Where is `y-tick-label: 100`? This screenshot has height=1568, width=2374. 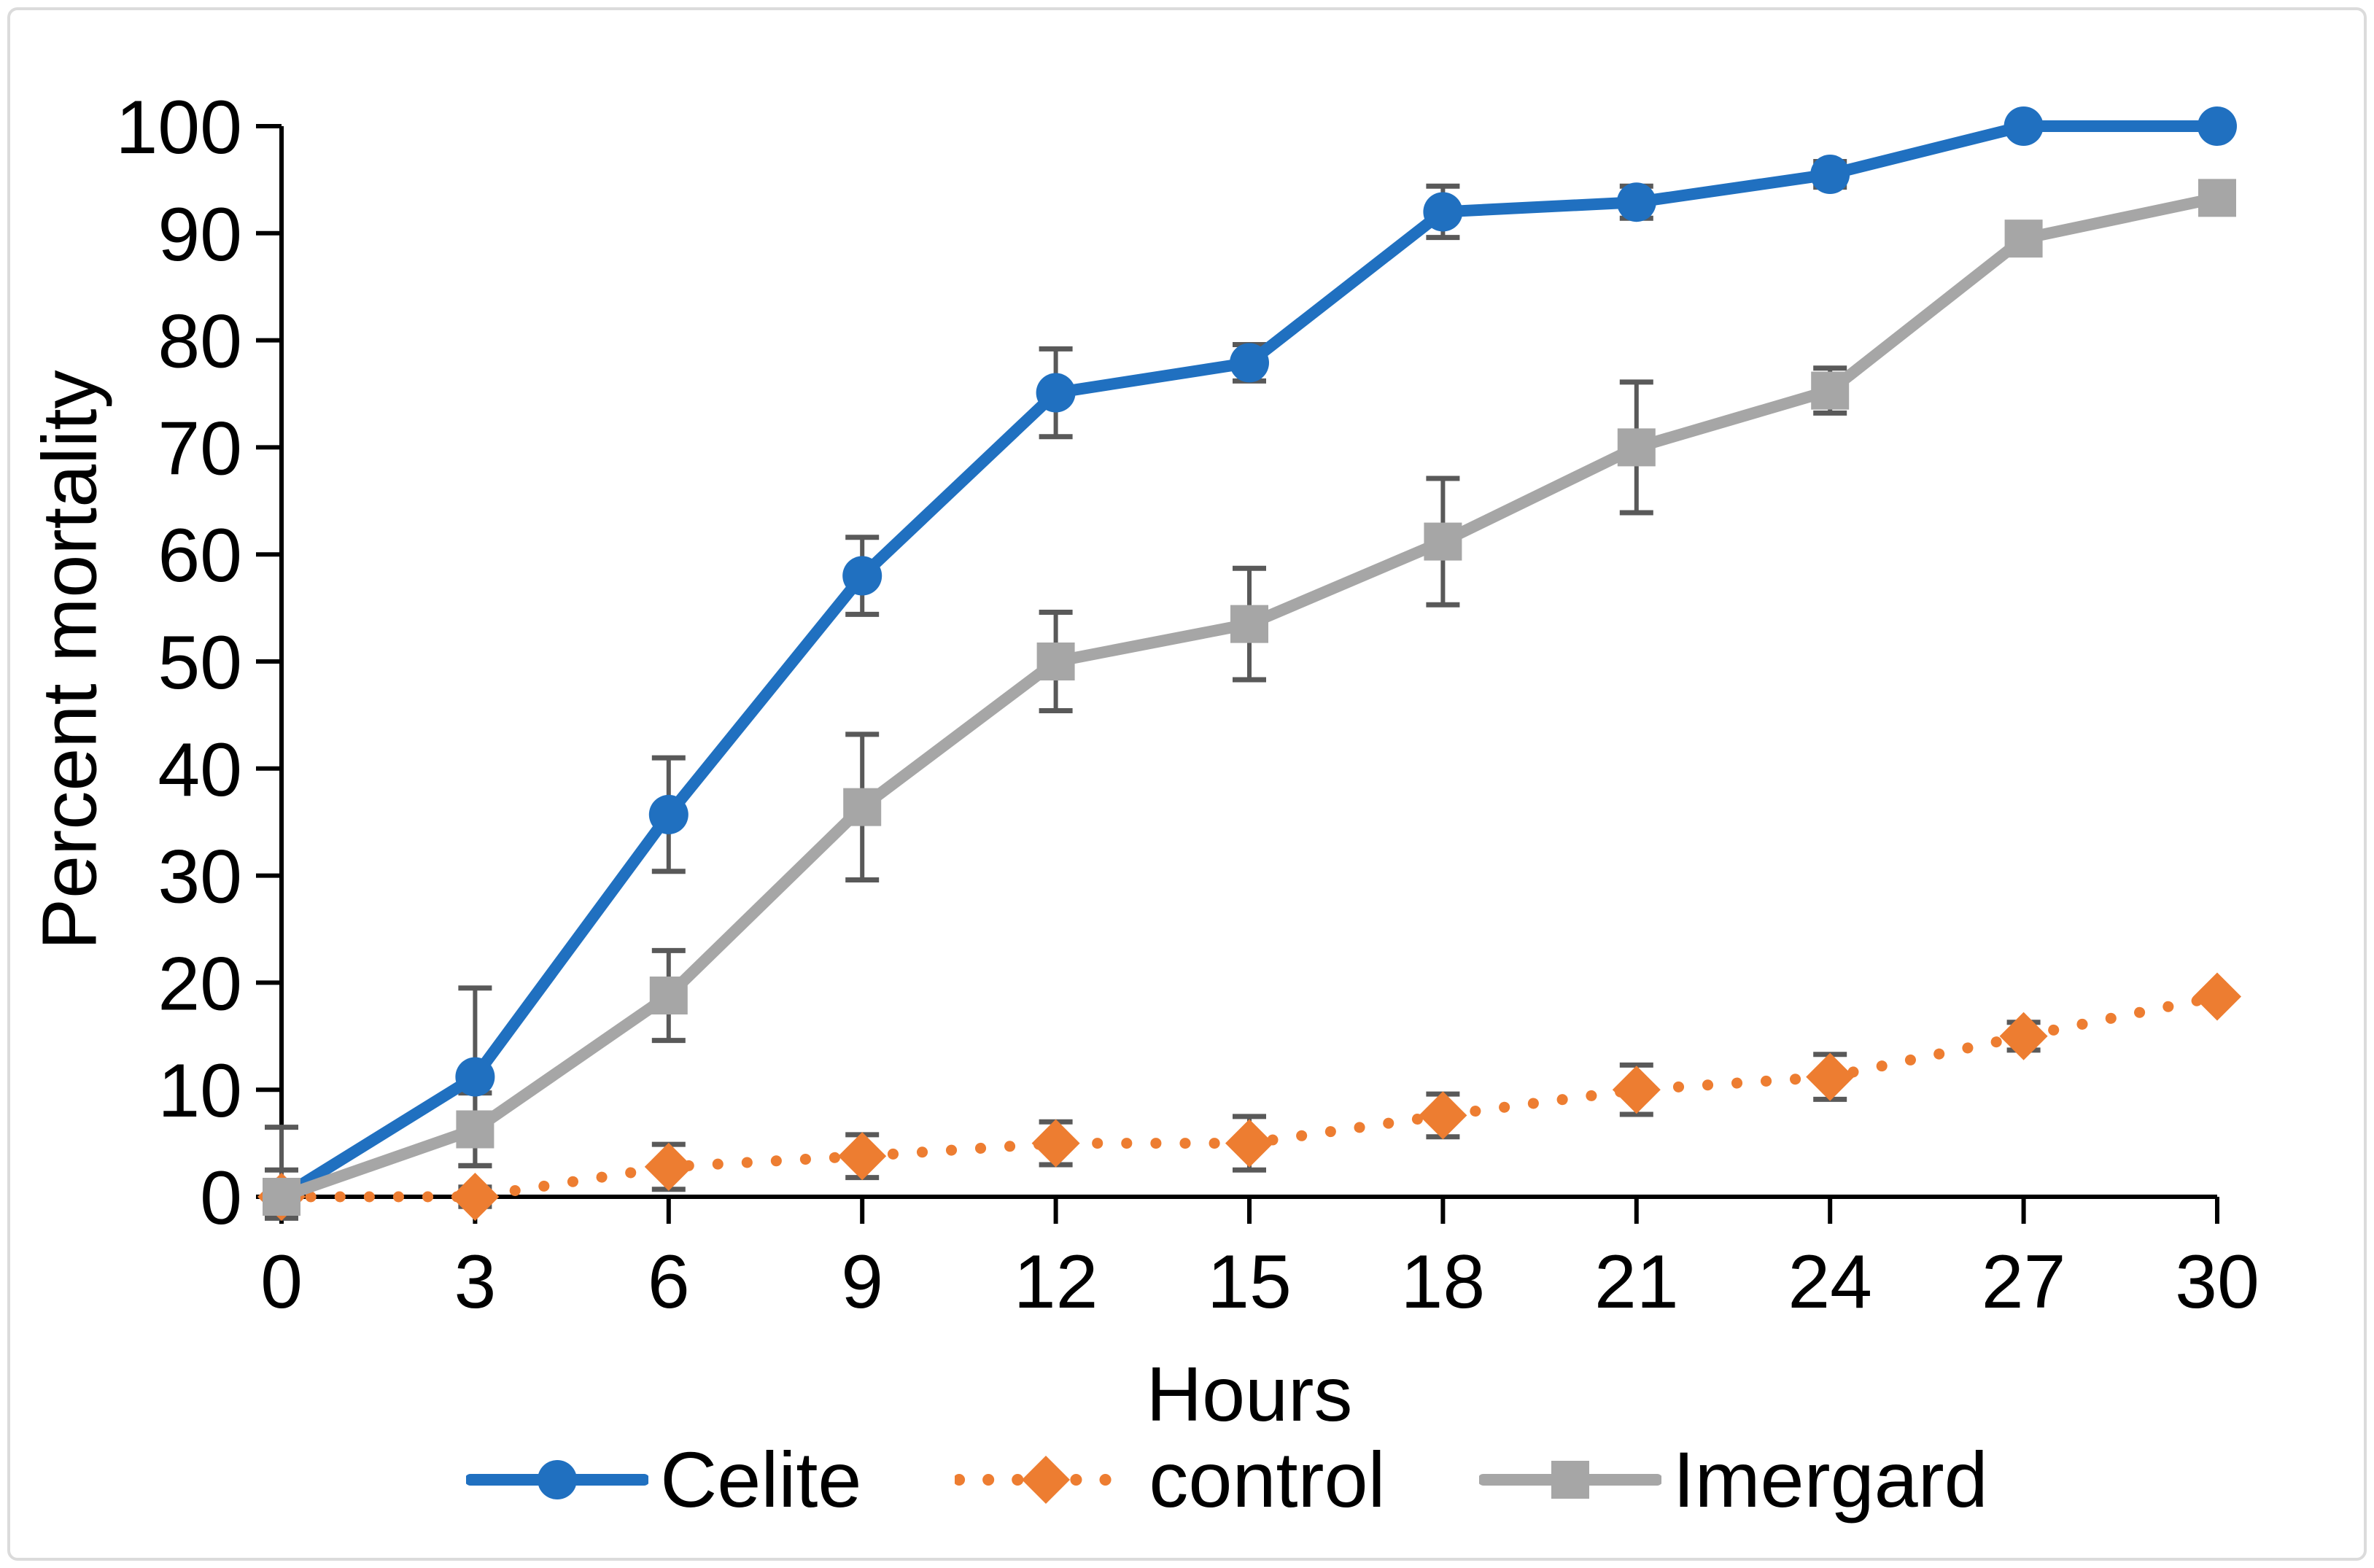 y-tick-label: 100 is located at coordinates (178, 127).